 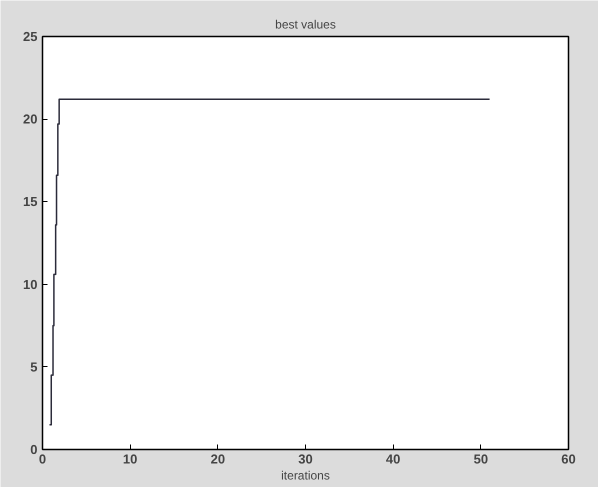 I want to click on y-tick-label: 5, so click(x=34, y=366).